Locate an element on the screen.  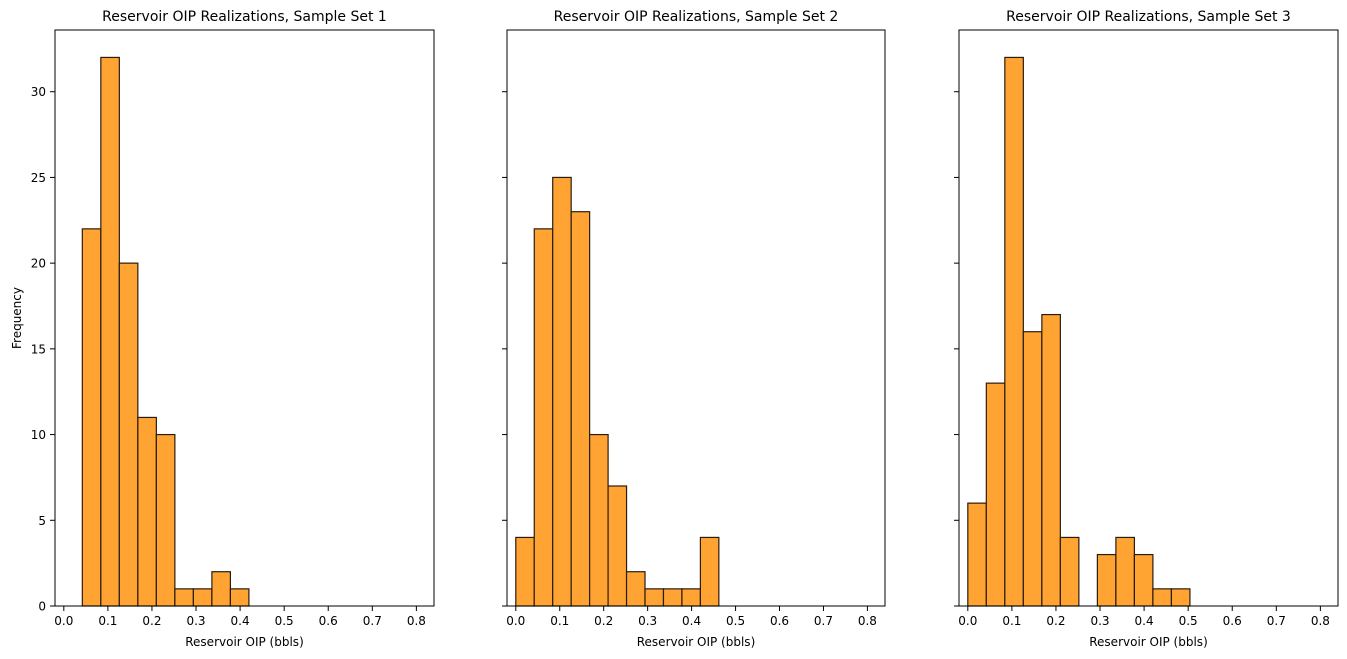
chart-title: Reservoir OIP Realizations, Sample Set 3 is located at coordinates (1148, 17).